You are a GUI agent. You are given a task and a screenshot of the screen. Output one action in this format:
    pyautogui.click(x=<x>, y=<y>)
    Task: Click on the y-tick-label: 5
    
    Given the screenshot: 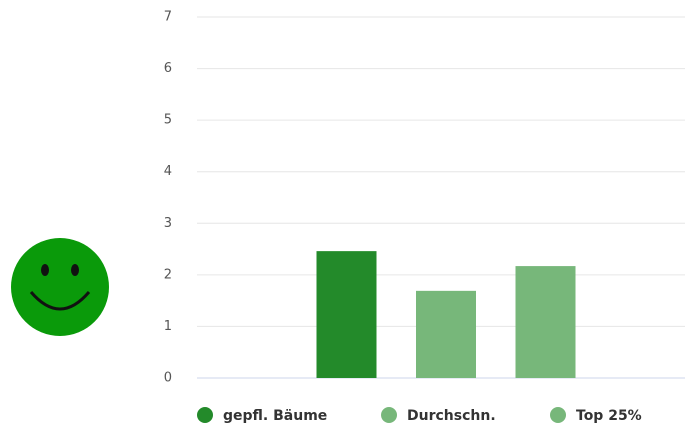 What is the action you would take?
    pyautogui.click(x=168, y=120)
    